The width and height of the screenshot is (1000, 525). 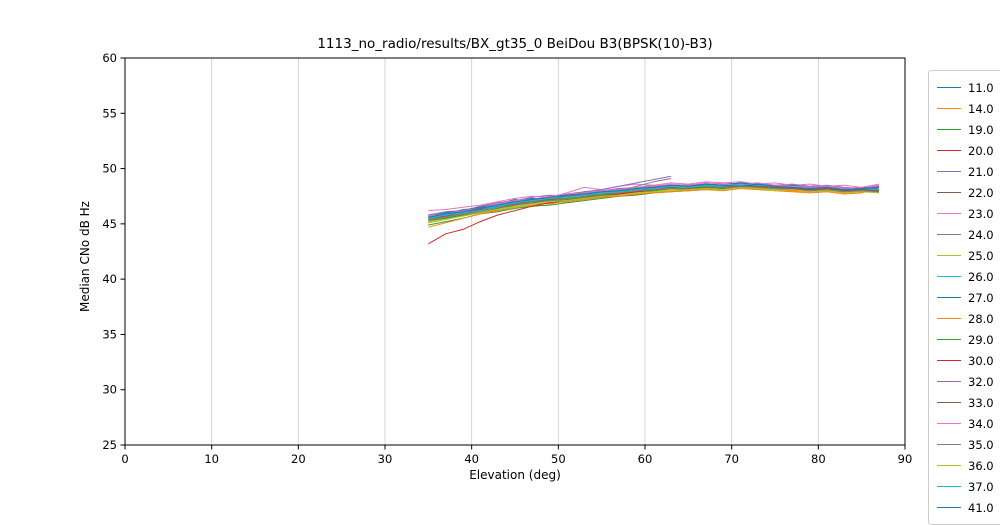 I want to click on series-line-35.0, so click(x=654, y=202).